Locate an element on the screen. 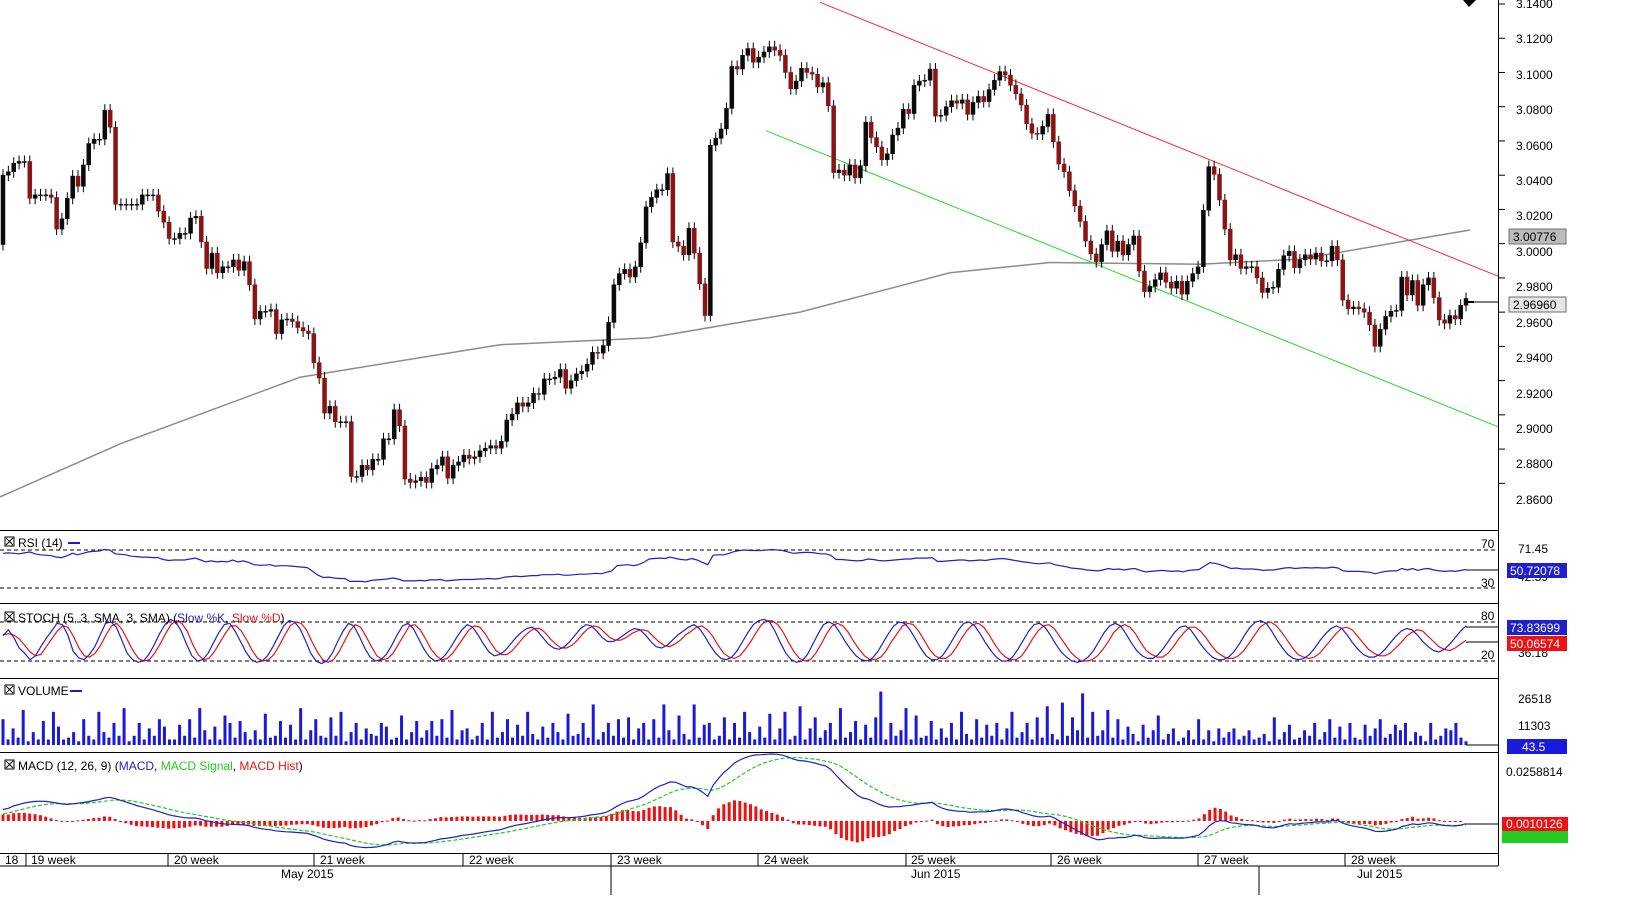  price-tick-label: 2.9600 is located at coordinates (1534, 323).